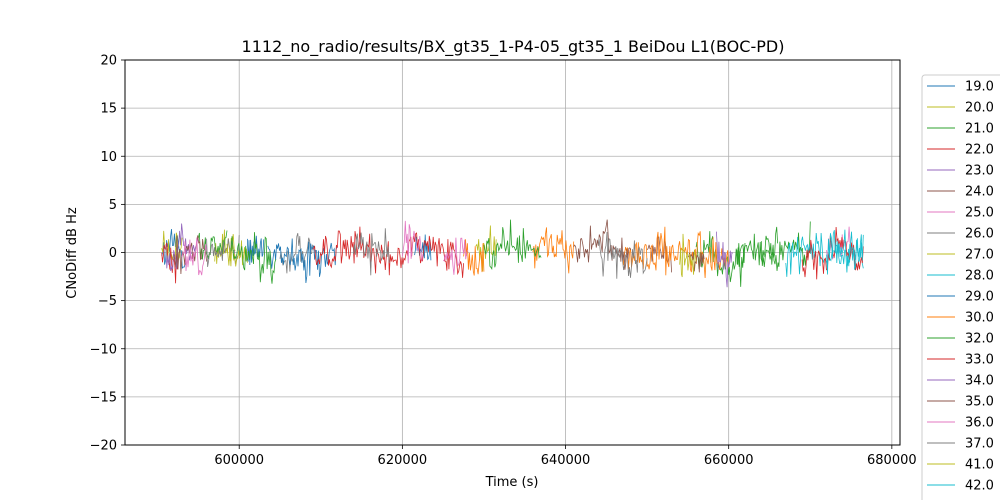 The width and height of the screenshot is (1000, 500). What do you see at coordinates (979, 255) in the screenshot?
I see `legend-label: 27.0` at bounding box center [979, 255].